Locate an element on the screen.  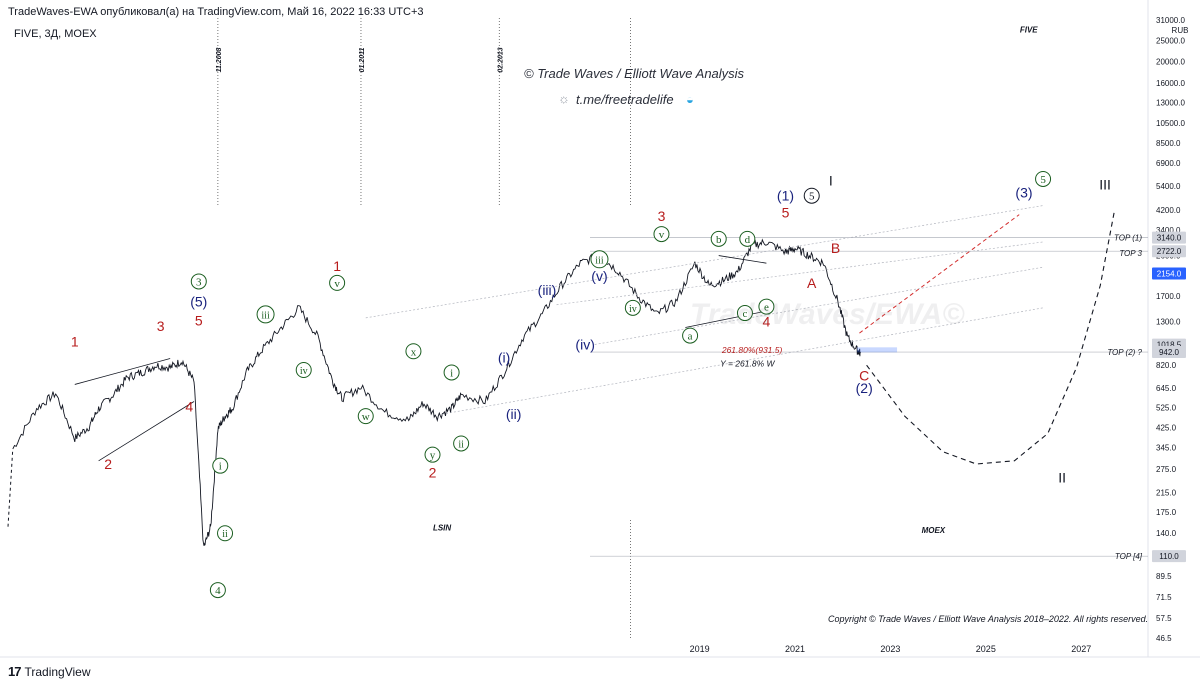
watermark-big: TradeWaves/EWA© is located at coordinates (827, 314).